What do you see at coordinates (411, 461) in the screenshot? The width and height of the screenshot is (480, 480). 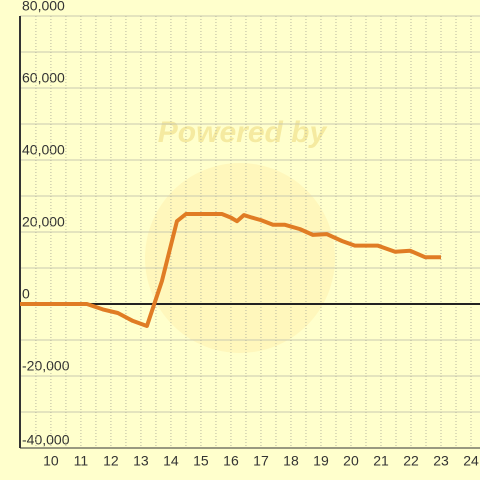 I see `x-tick-label: 22` at bounding box center [411, 461].